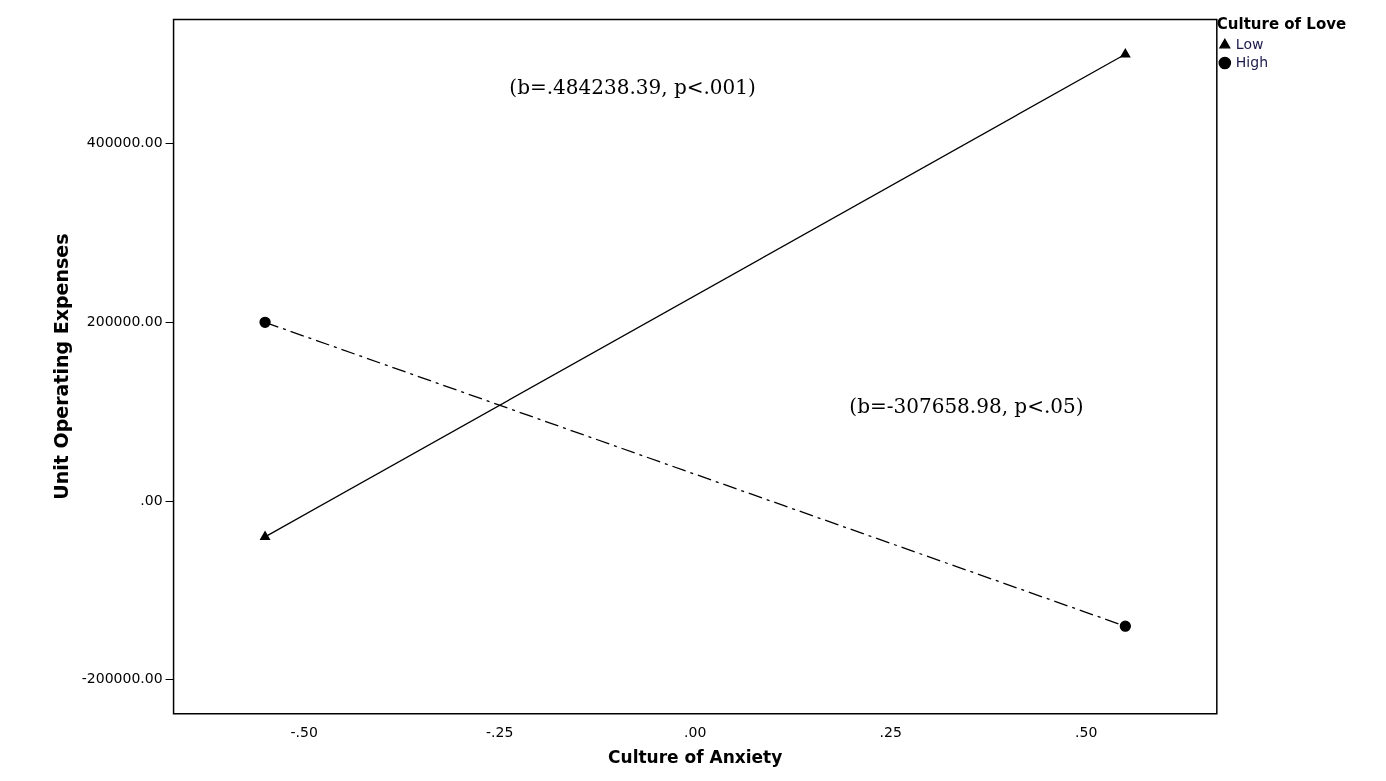 The width and height of the screenshot is (1386, 781). What do you see at coordinates (122, 678) in the screenshot?
I see `y-tick-label: -200000.00` at bounding box center [122, 678].